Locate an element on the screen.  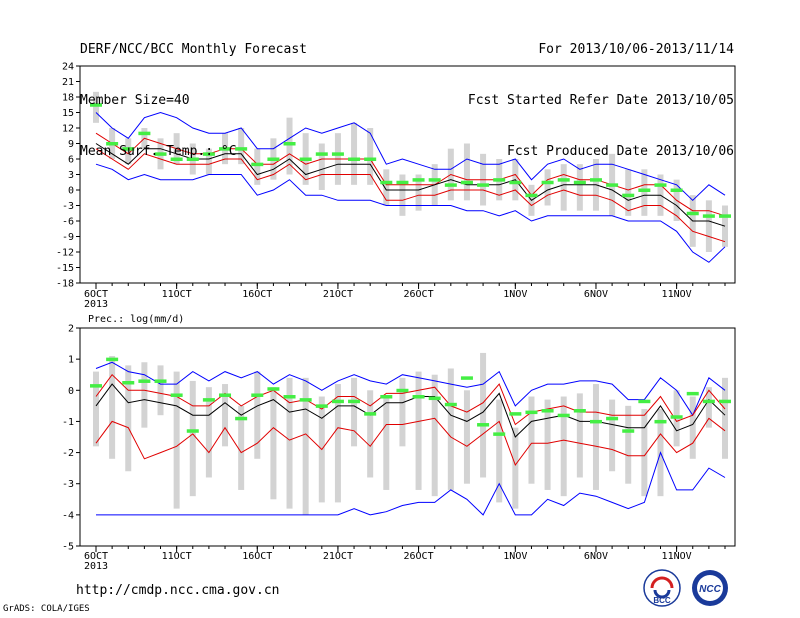
y-tick-label: 2 is located at coordinates (71, 329).